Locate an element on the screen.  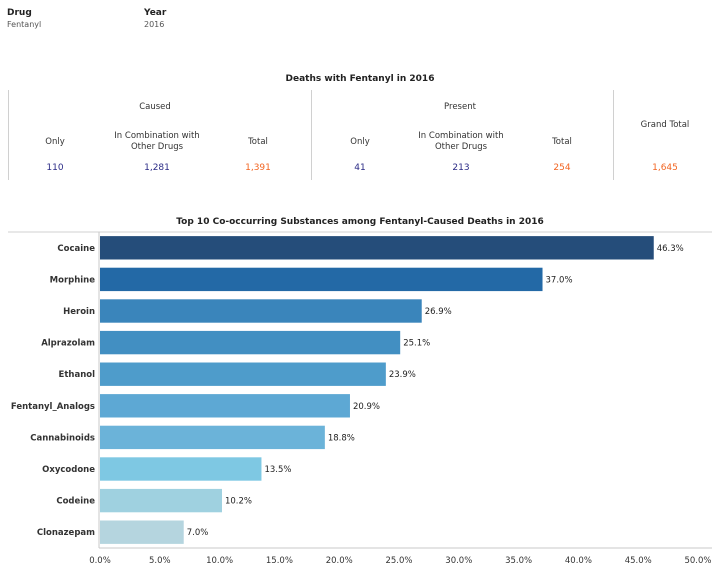
data-label: 18.8% is located at coordinates (341, 438).